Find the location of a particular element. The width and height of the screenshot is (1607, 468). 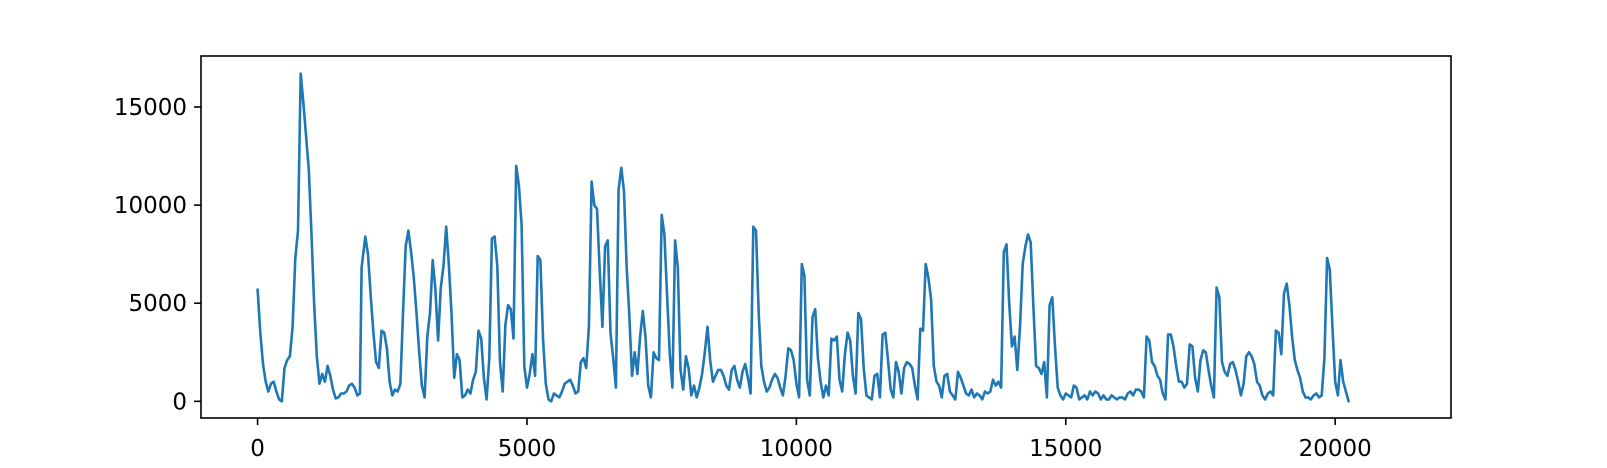

x-tick-label: 0 is located at coordinates (257, 449).